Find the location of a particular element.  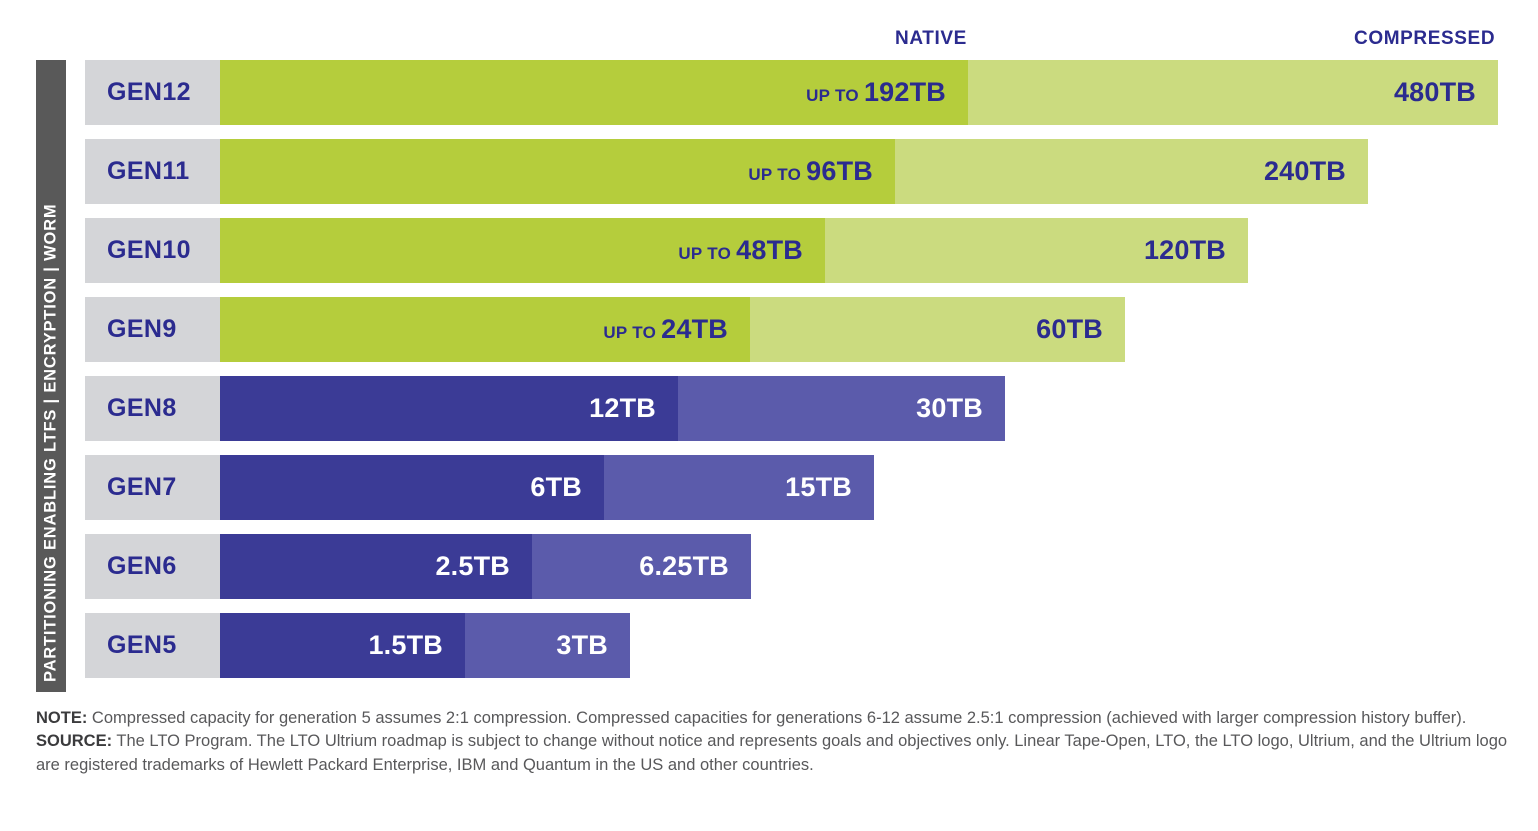

chart-row: GEN5 1.5TB 3TB is located at coordinates (811, 645).